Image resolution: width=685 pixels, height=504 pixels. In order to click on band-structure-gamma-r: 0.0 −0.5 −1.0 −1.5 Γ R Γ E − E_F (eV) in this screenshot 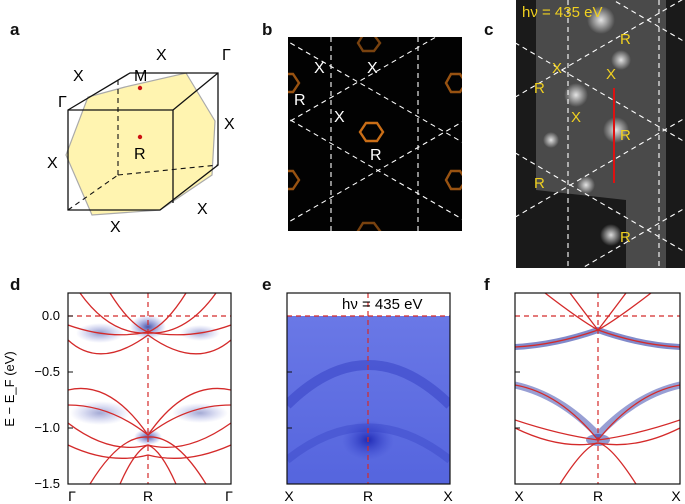, I will do `click(117, 398)`.